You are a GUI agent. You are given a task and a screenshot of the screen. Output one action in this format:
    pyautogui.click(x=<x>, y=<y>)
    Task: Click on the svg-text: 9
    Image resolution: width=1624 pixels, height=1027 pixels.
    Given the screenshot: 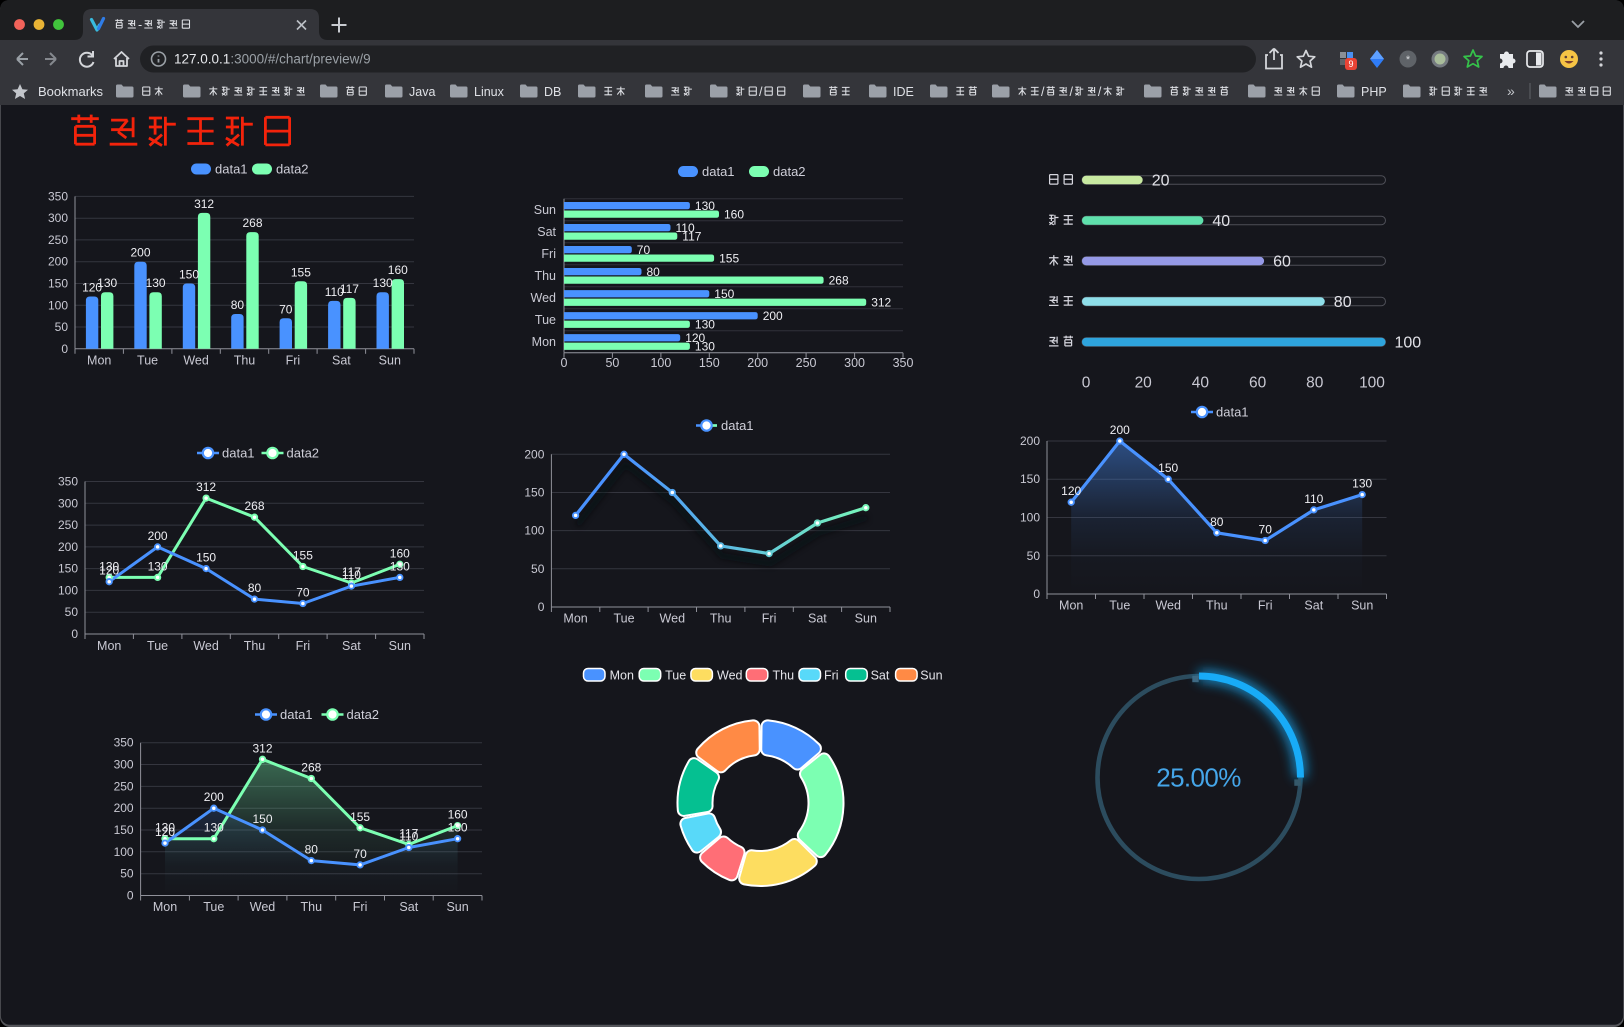 What is the action you would take?
    pyautogui.click(x=1350, y=64)
    